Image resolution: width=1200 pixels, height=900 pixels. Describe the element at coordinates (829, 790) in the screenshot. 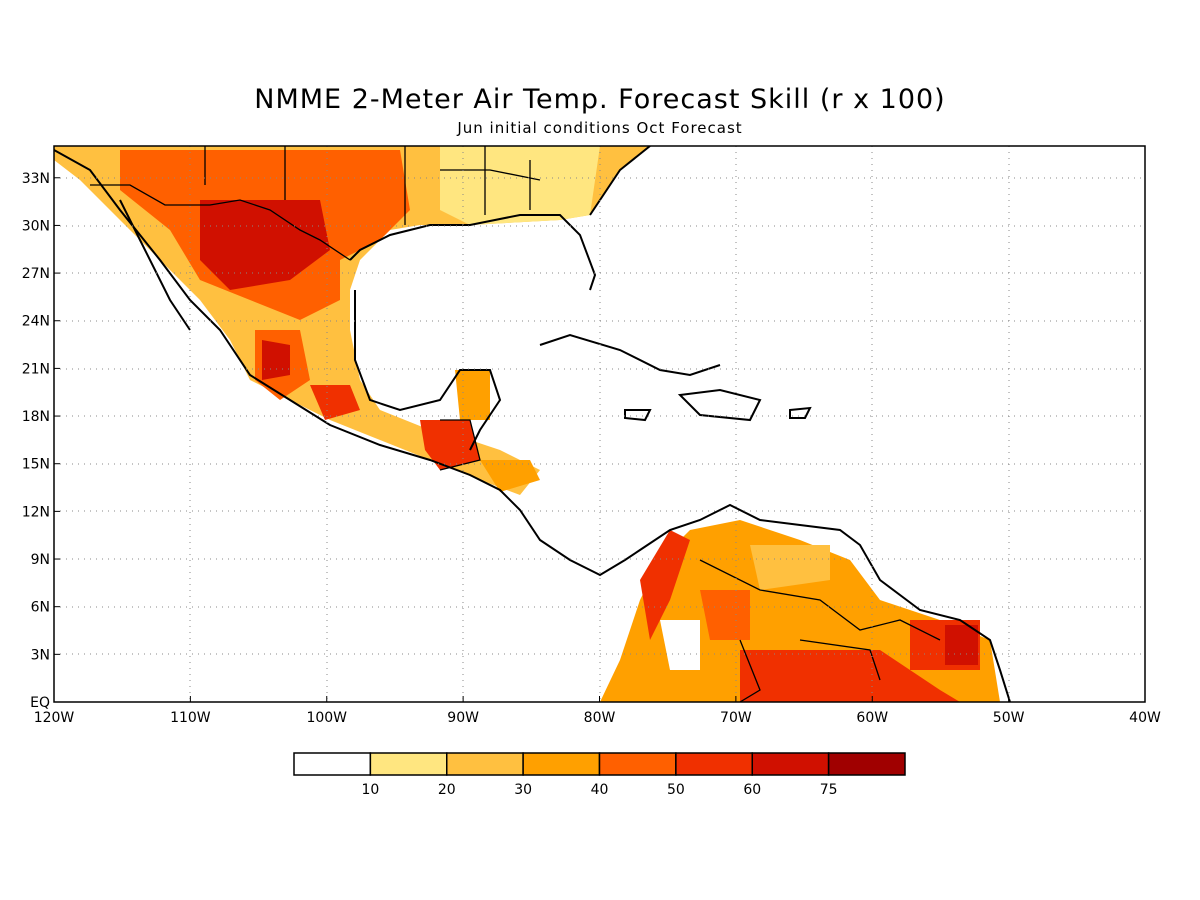

I see `colorbar-label: 75` at that location.